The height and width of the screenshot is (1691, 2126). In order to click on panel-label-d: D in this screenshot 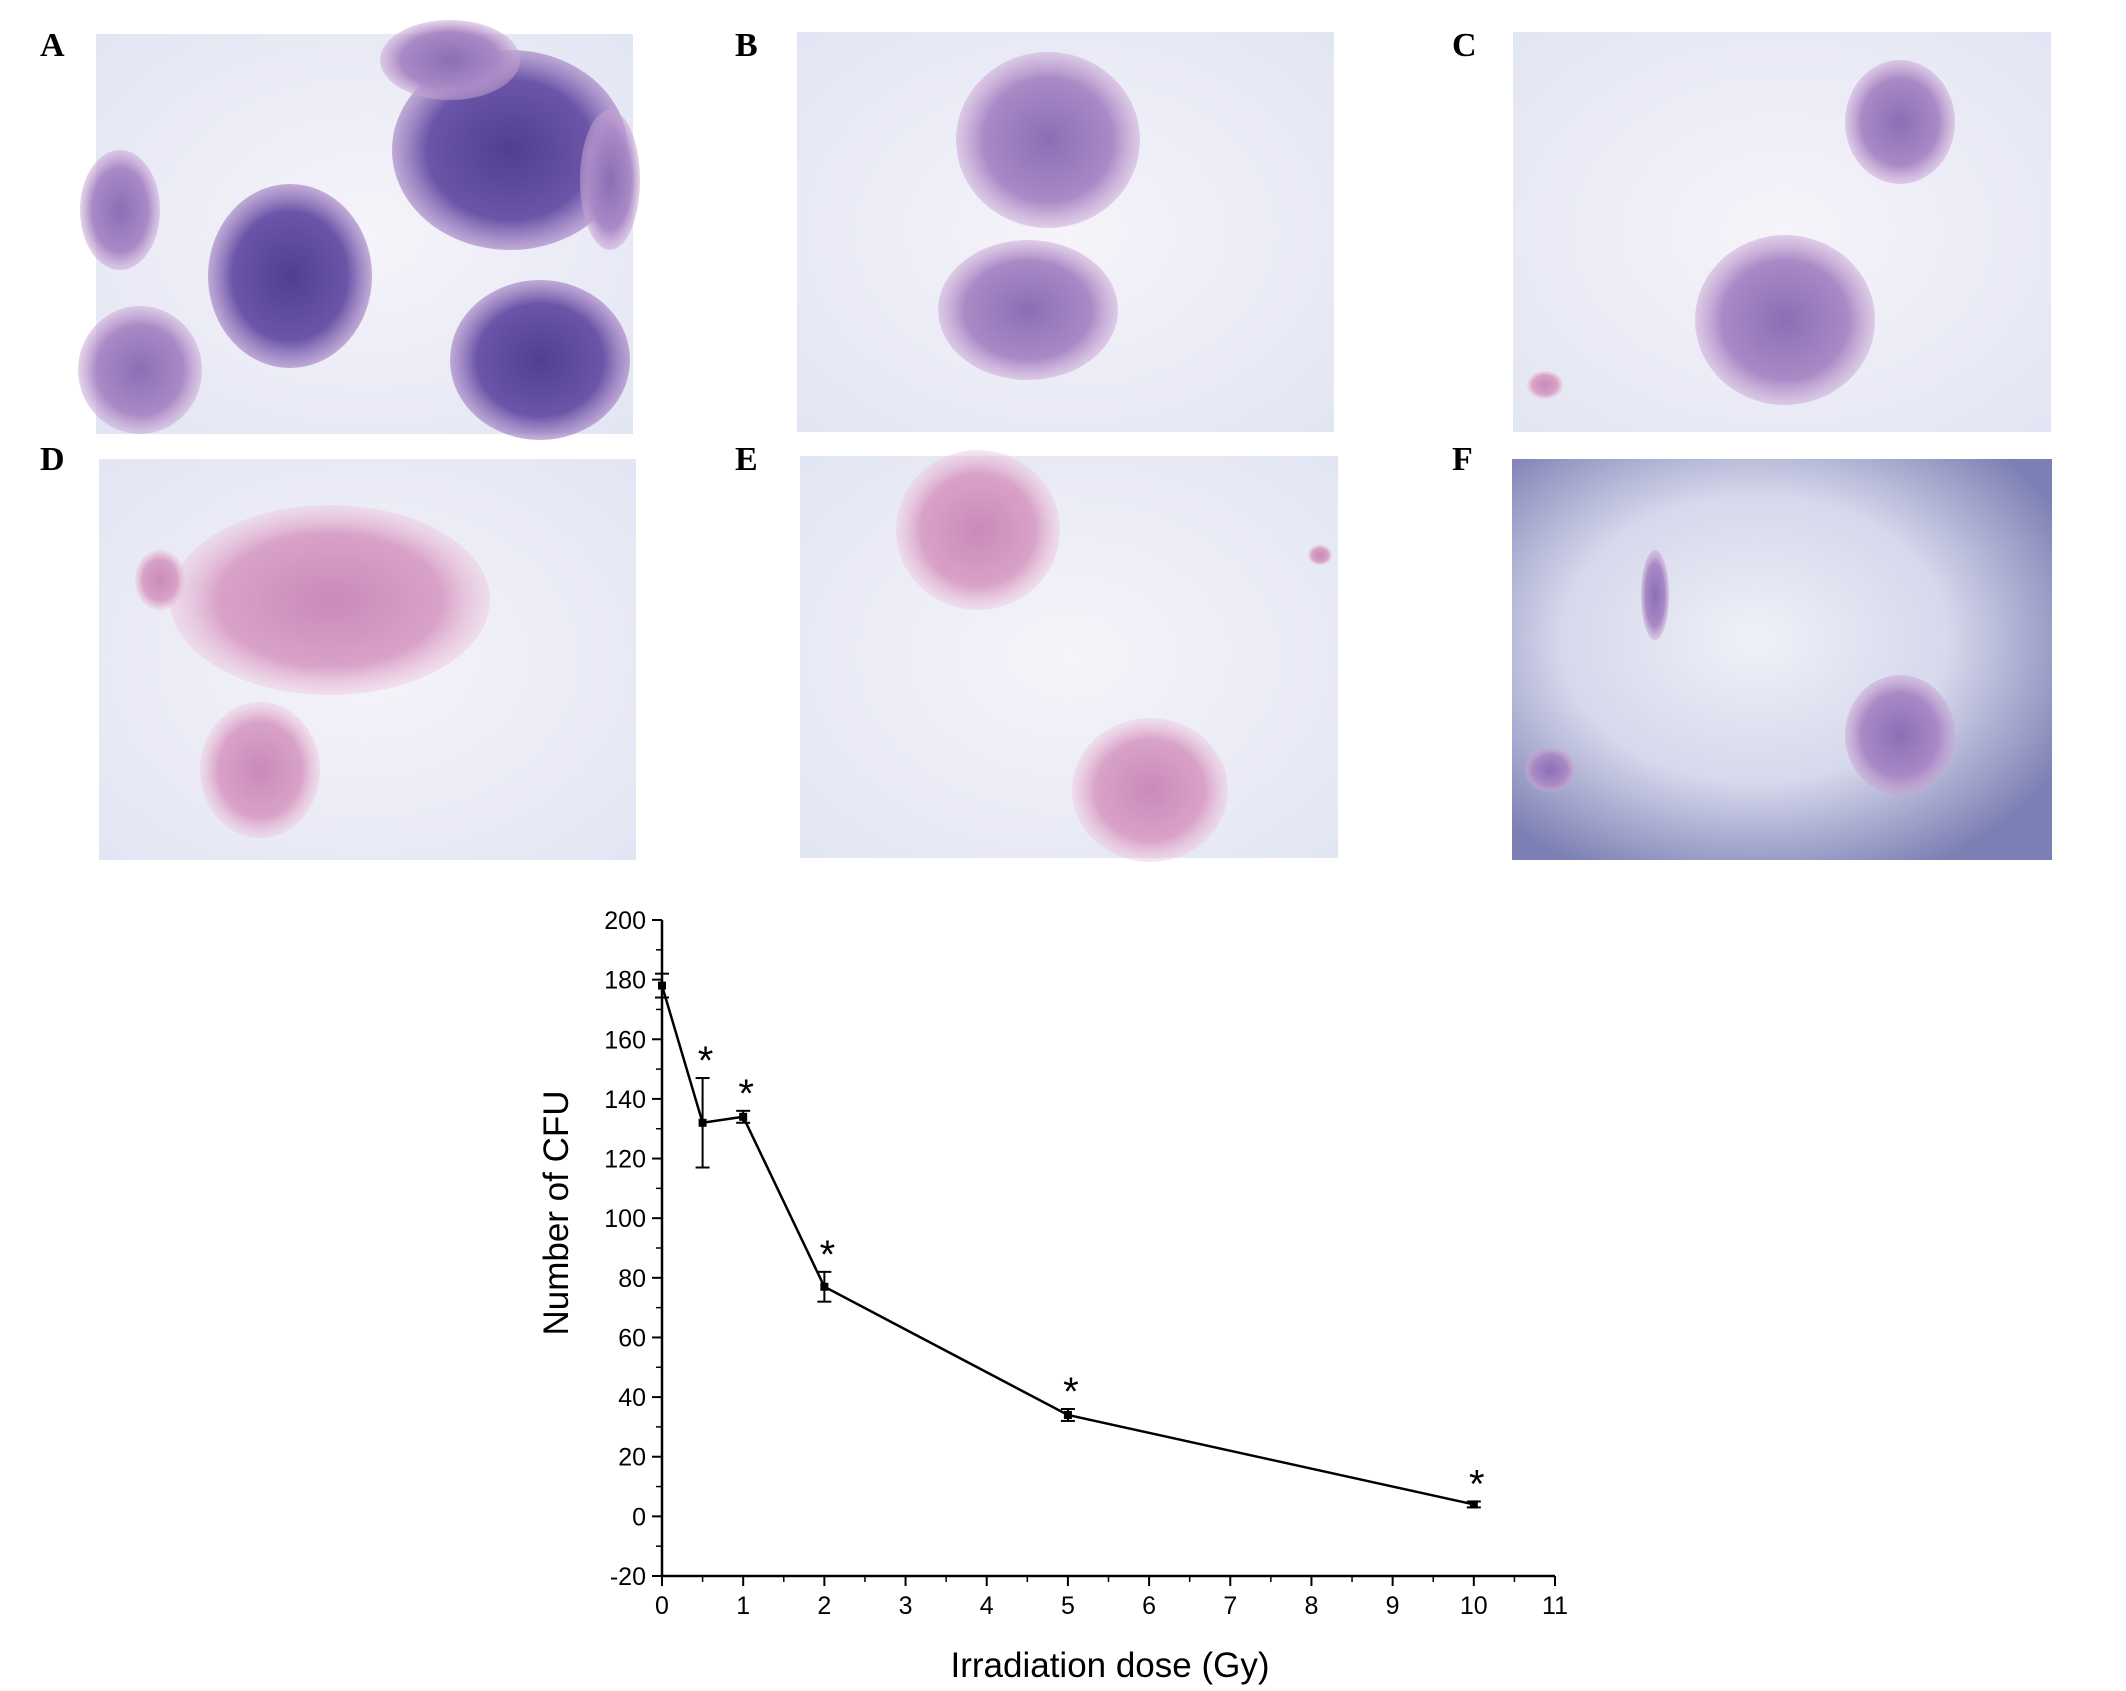, I will do `click(52, 459)`.